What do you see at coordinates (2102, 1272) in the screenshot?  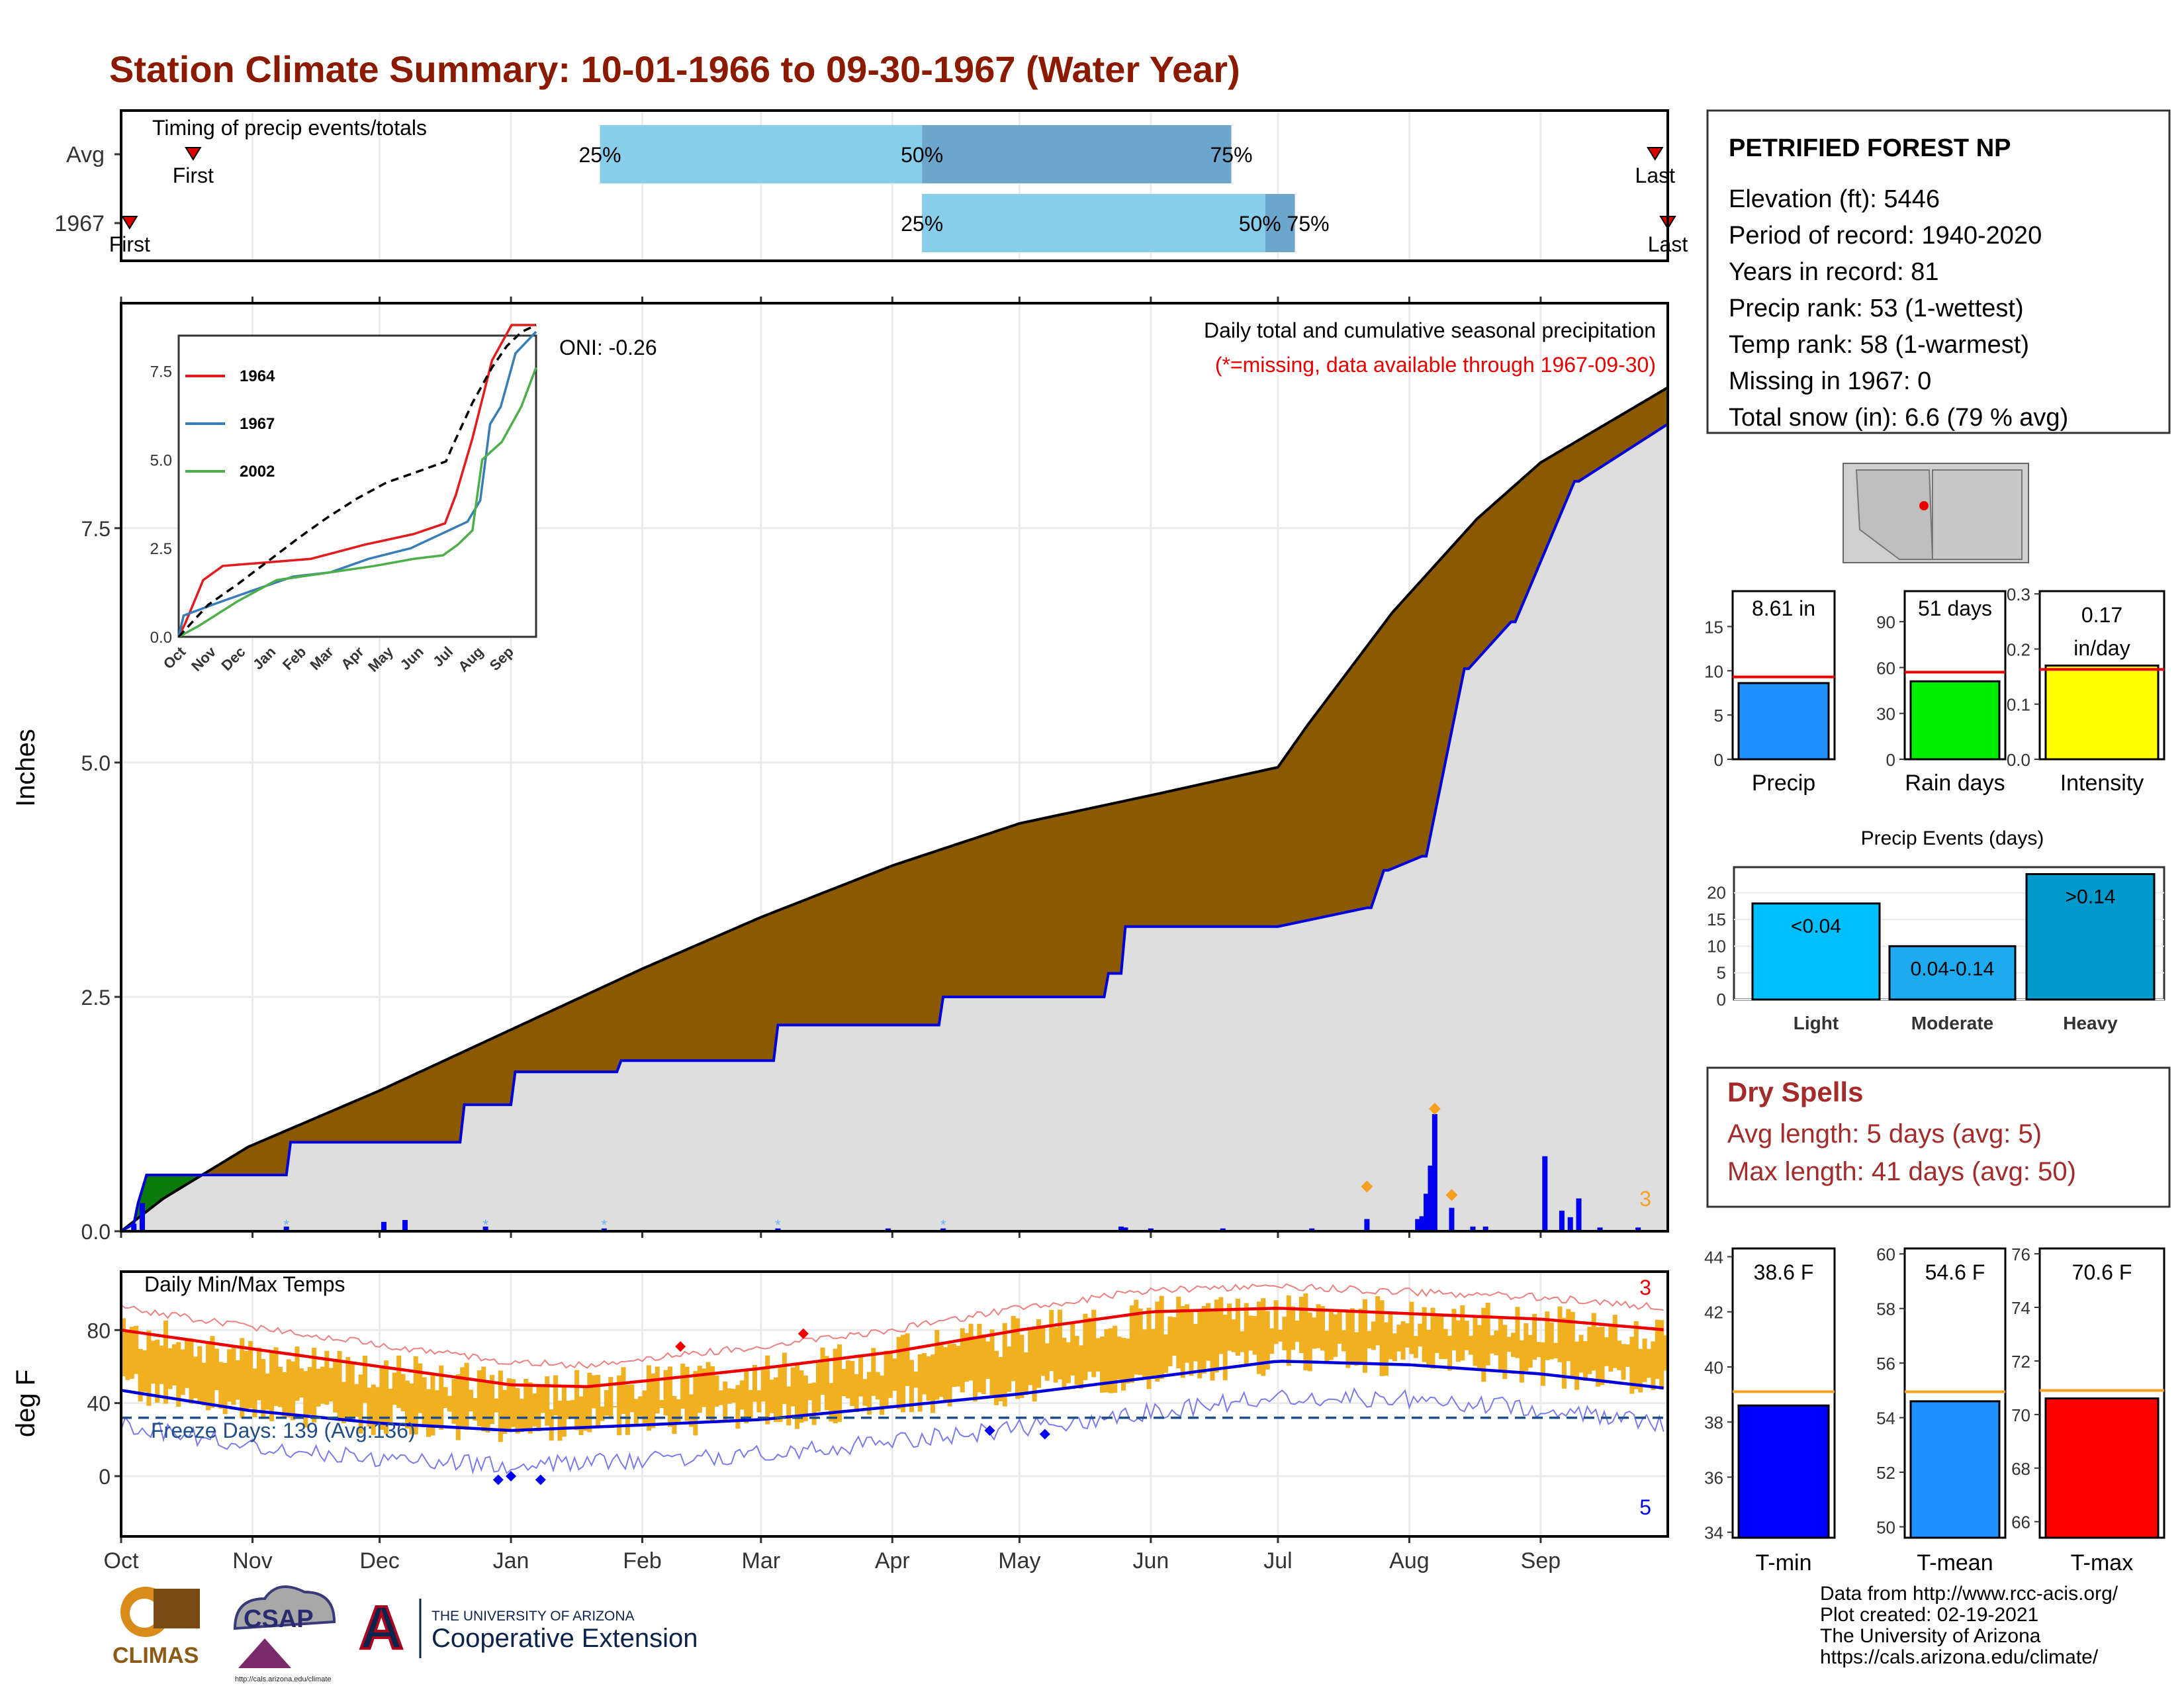 I see `temp-bar-value-label: 70.6 F` at bounding box center [2102, 1272].